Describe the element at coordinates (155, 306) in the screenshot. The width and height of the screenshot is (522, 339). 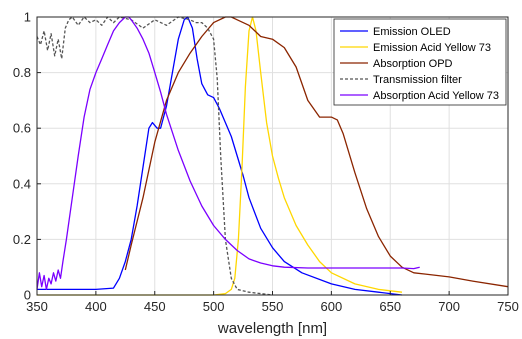
I see `x-tick-label: 450` at that location.